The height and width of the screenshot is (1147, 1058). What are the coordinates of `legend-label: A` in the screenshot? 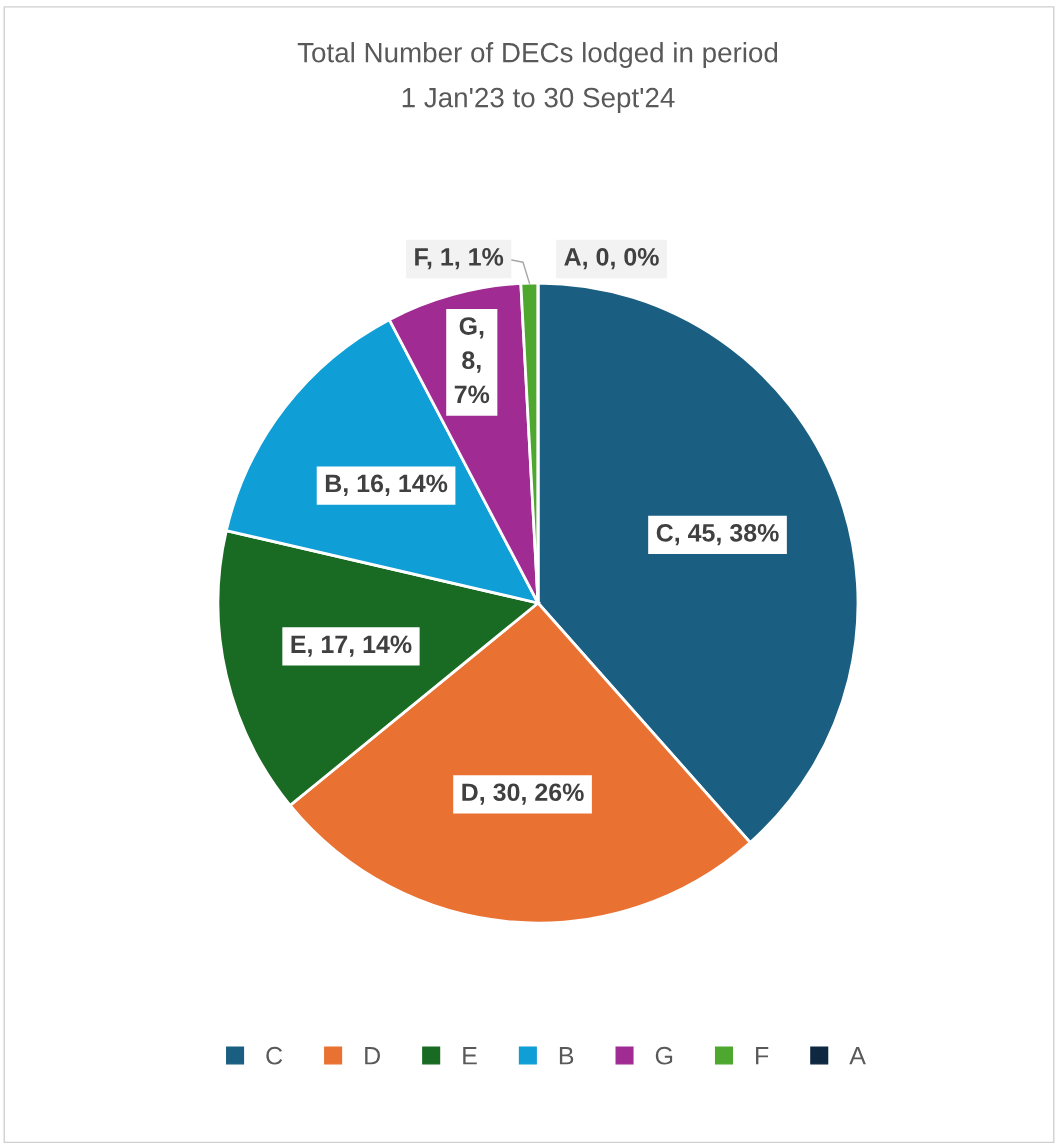 It's located at (857, 1056).